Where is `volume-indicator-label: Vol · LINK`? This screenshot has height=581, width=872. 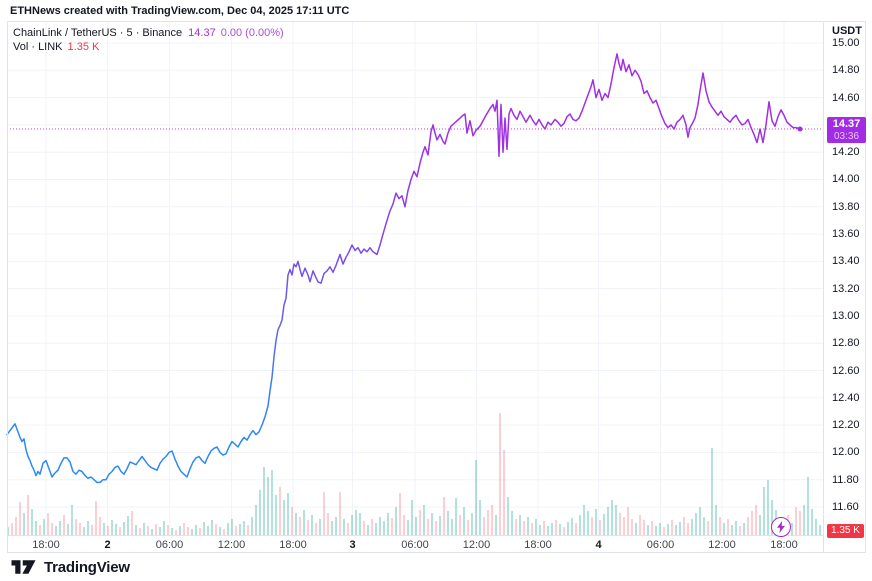
volume-indicator-label: Vol · LINK is located at coordinates (38, 47).